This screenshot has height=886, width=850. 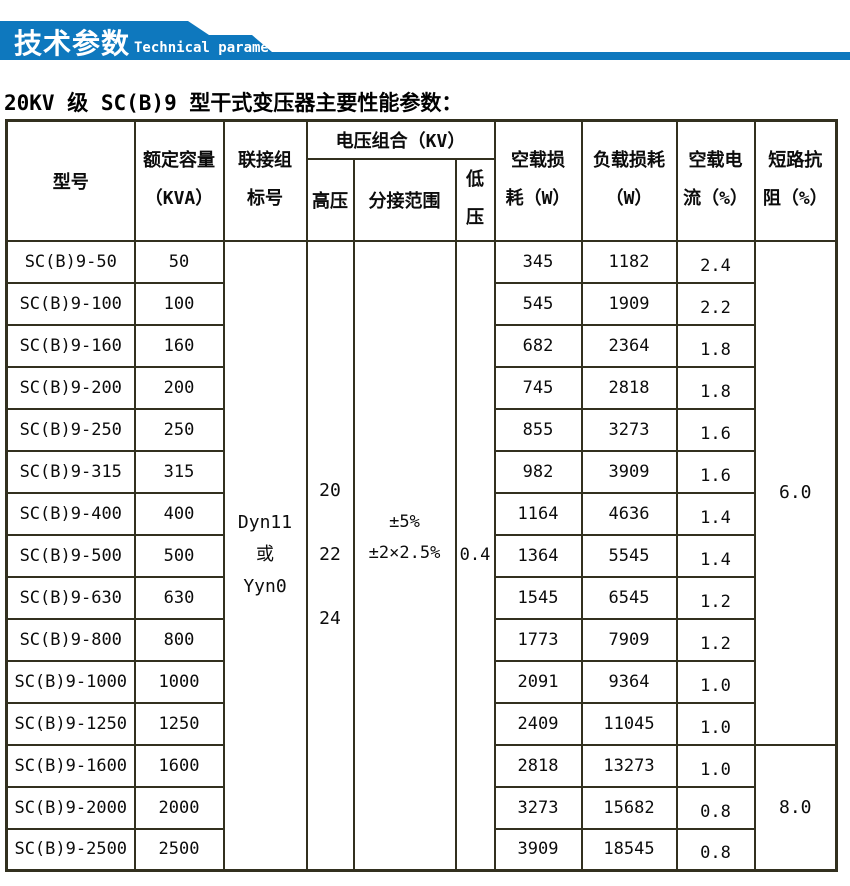 I want to click on cell-model: SC(B)9-2500, so click(x=70, y=849).